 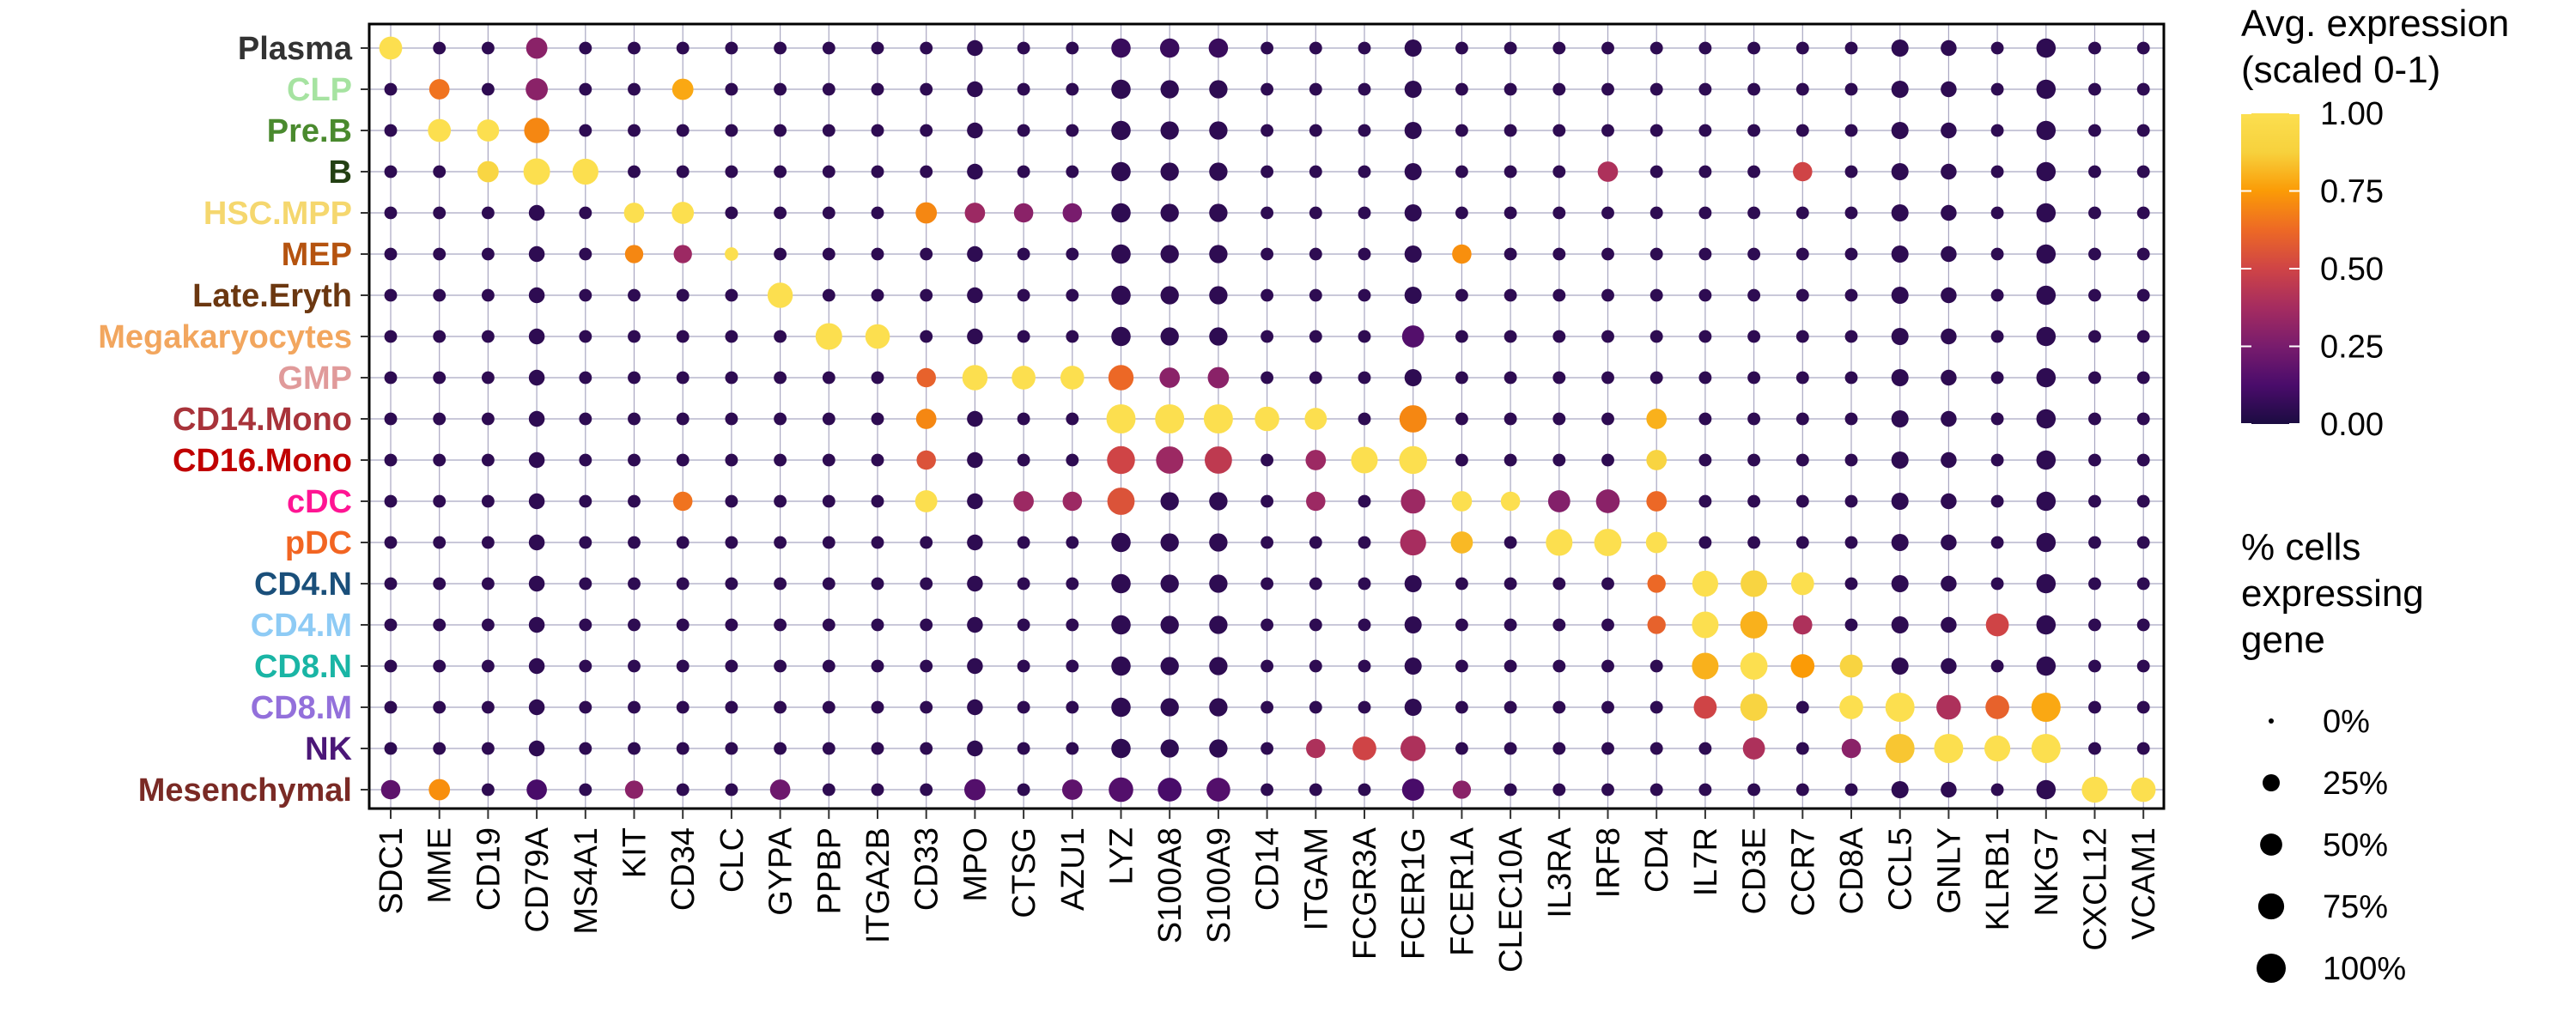 I want to click on row-label: CD4.M, so click(x=301, y=626).